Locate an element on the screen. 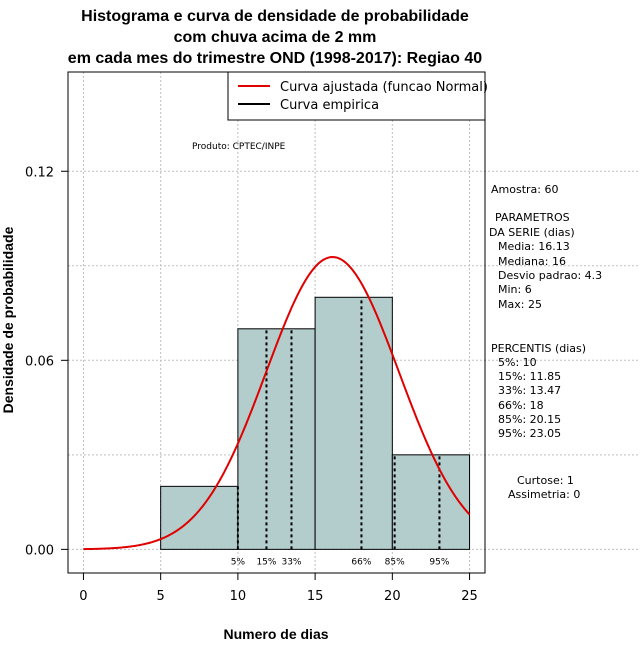 Image resolution: width=640 pixels, height=660 pixels. x-tick-label-2: 10 is located at coordinates (238, 596).